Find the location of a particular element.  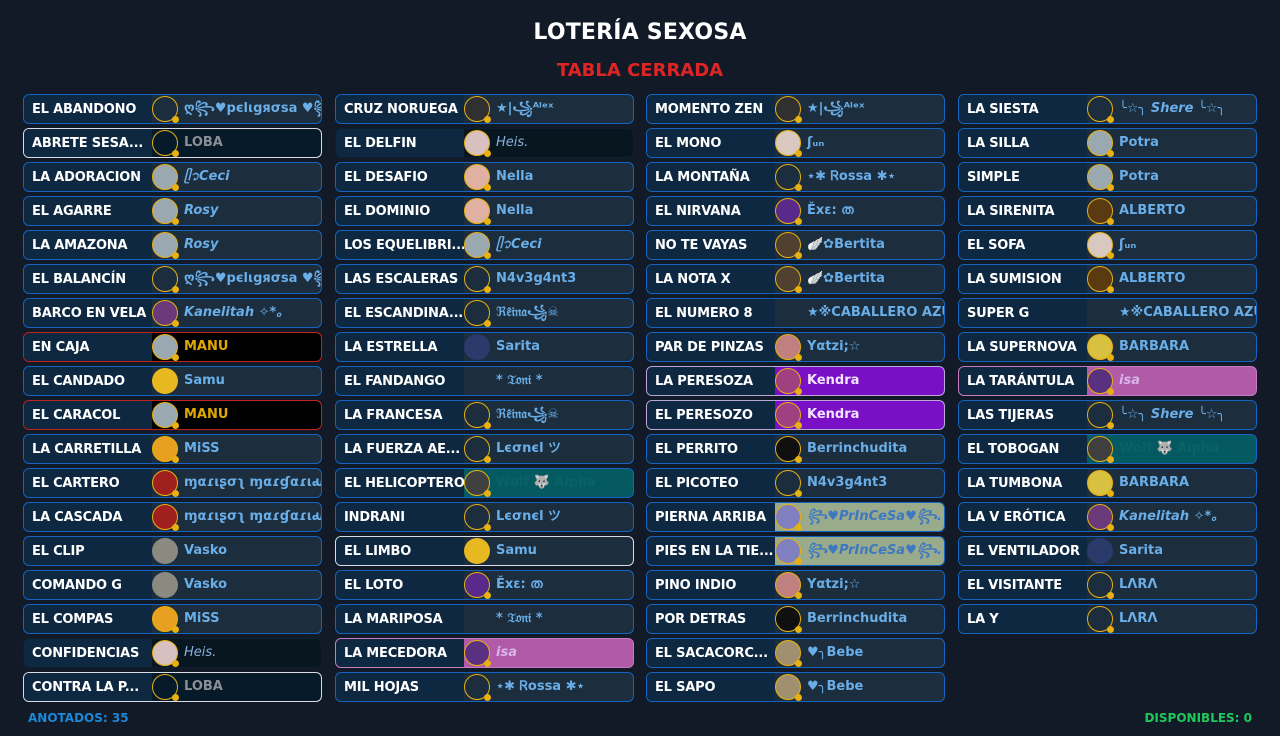

lottery-card: EL CANDADO Samu is located at coordinates (172, 381).